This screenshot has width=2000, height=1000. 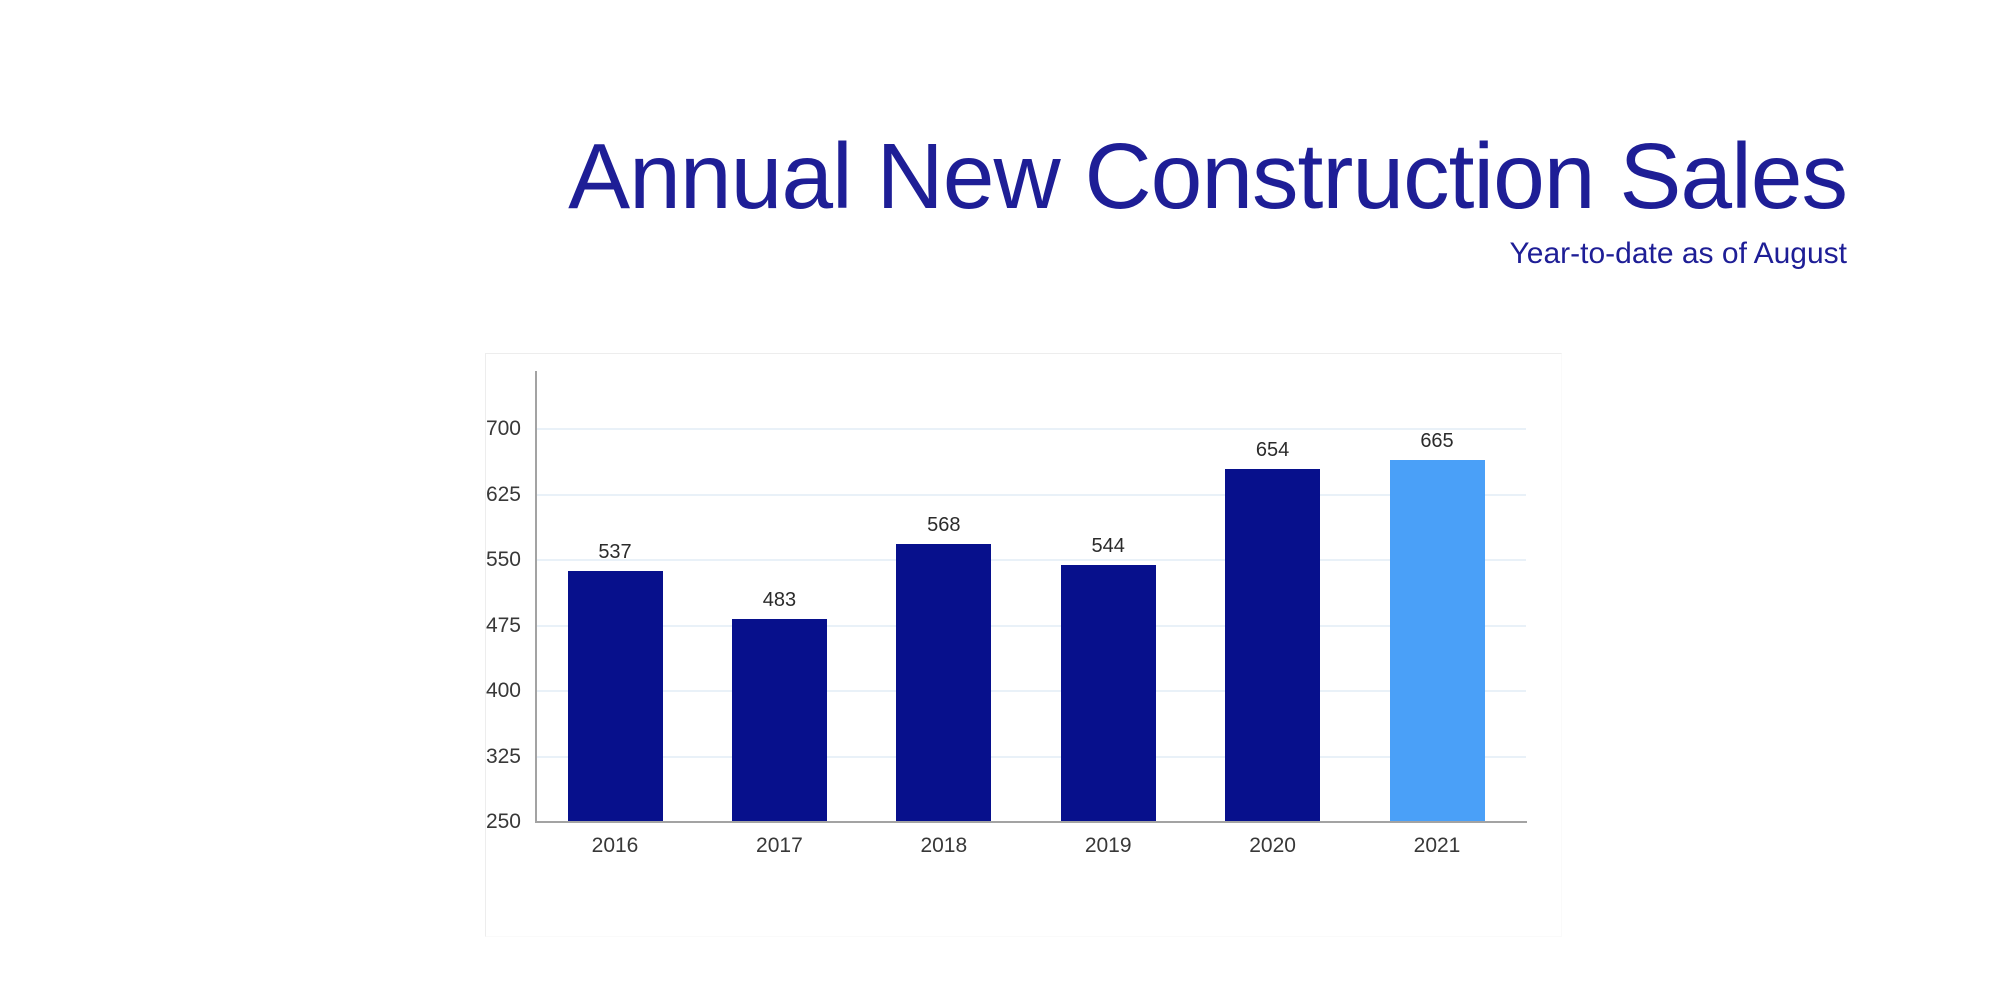 What do you see at coordinates (944, 525) in the screenshot?
I see `bar-value-label-2018: 568` at bounding box center [944, 525].